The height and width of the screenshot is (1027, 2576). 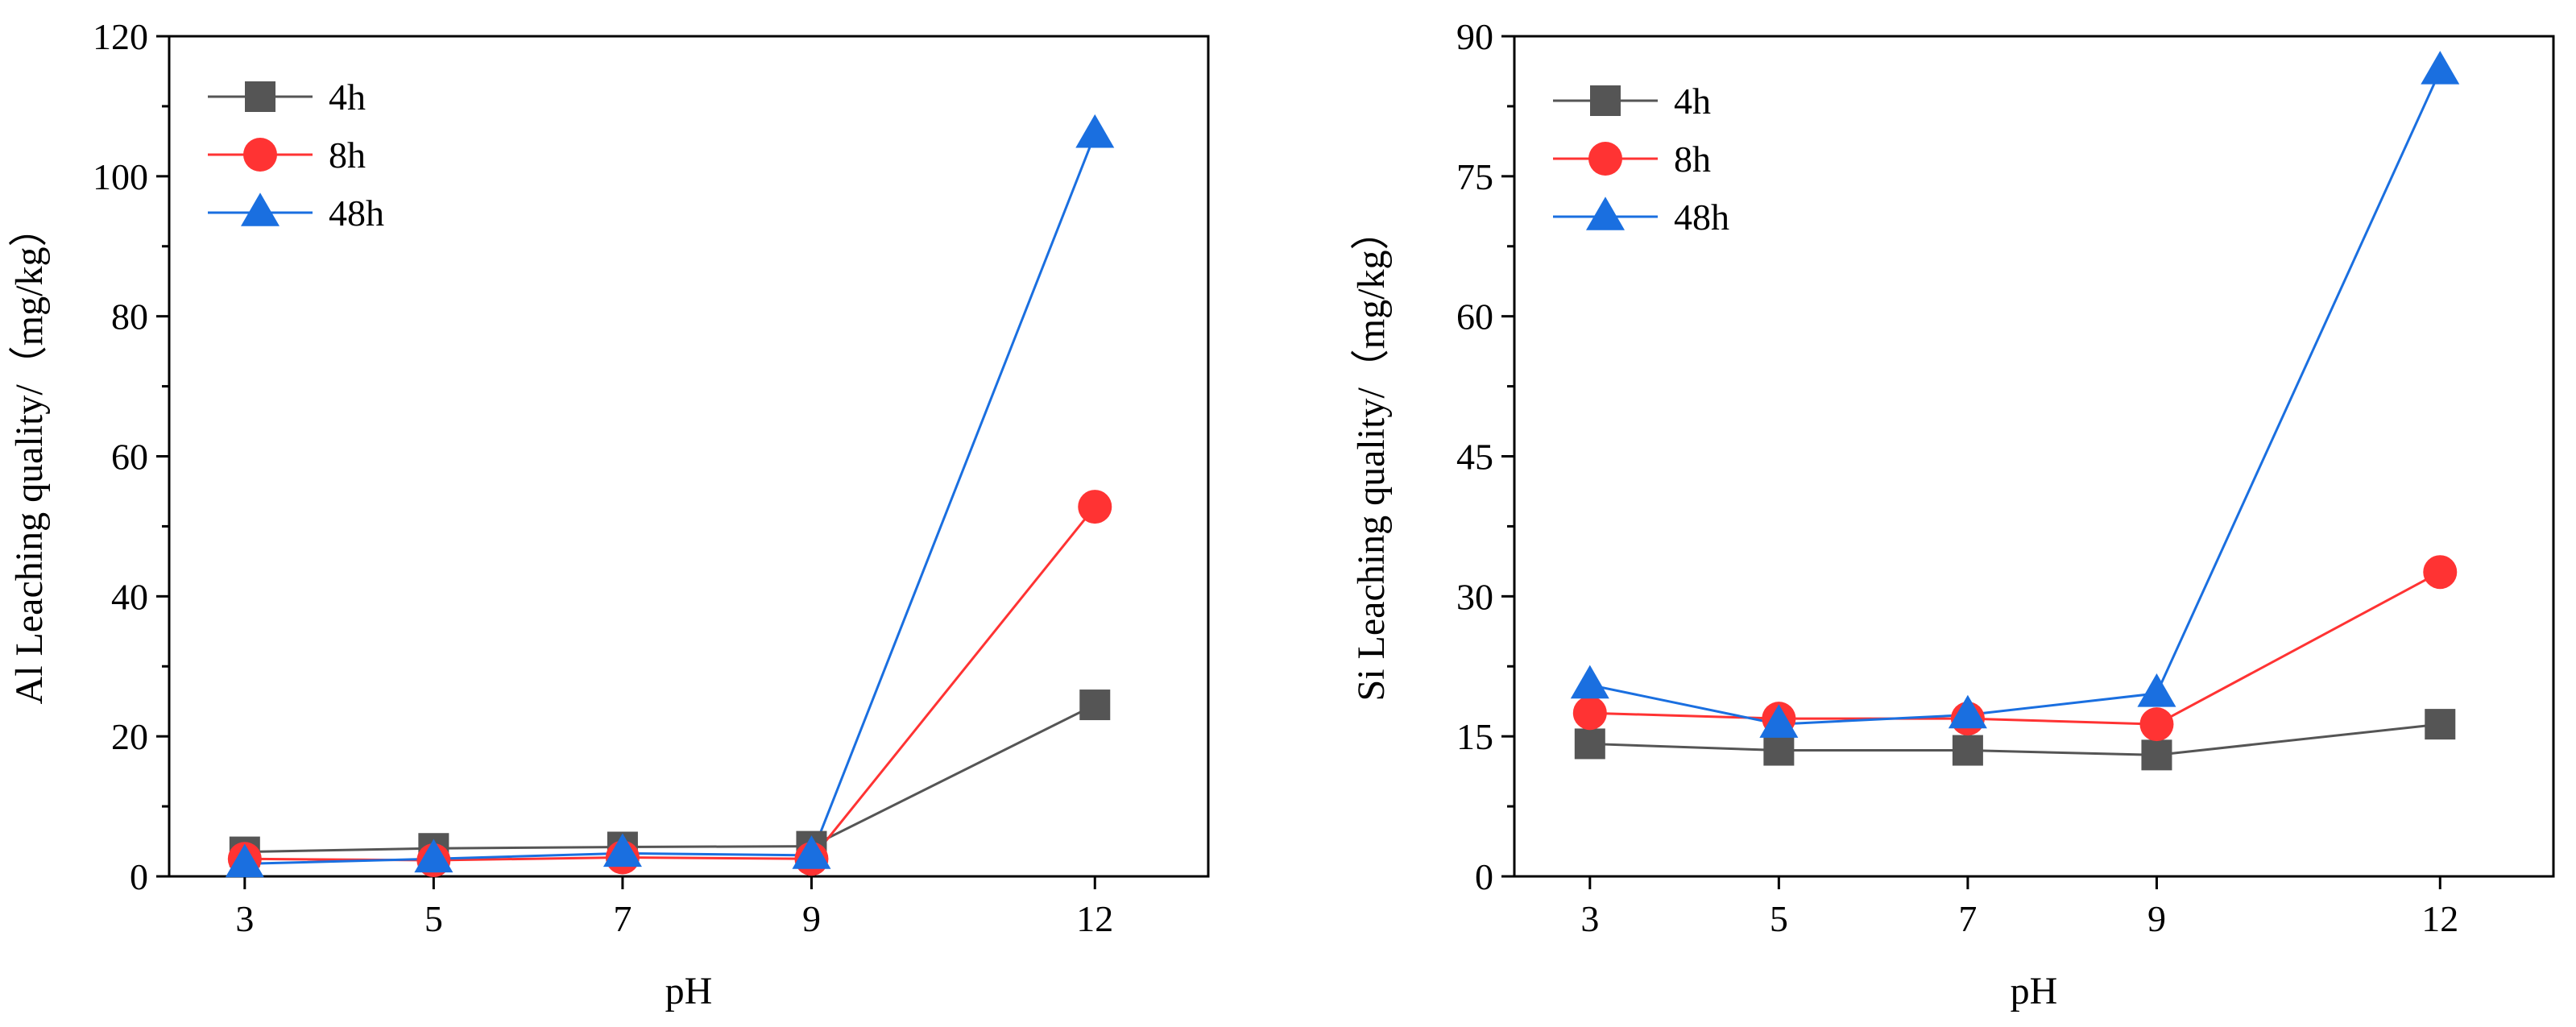 What do you see at coordinates (29, 457) in the screenshot?
I see `y-axis-title: Al Leaching quality/（mg/kg）` at bounding box center [29, 457].